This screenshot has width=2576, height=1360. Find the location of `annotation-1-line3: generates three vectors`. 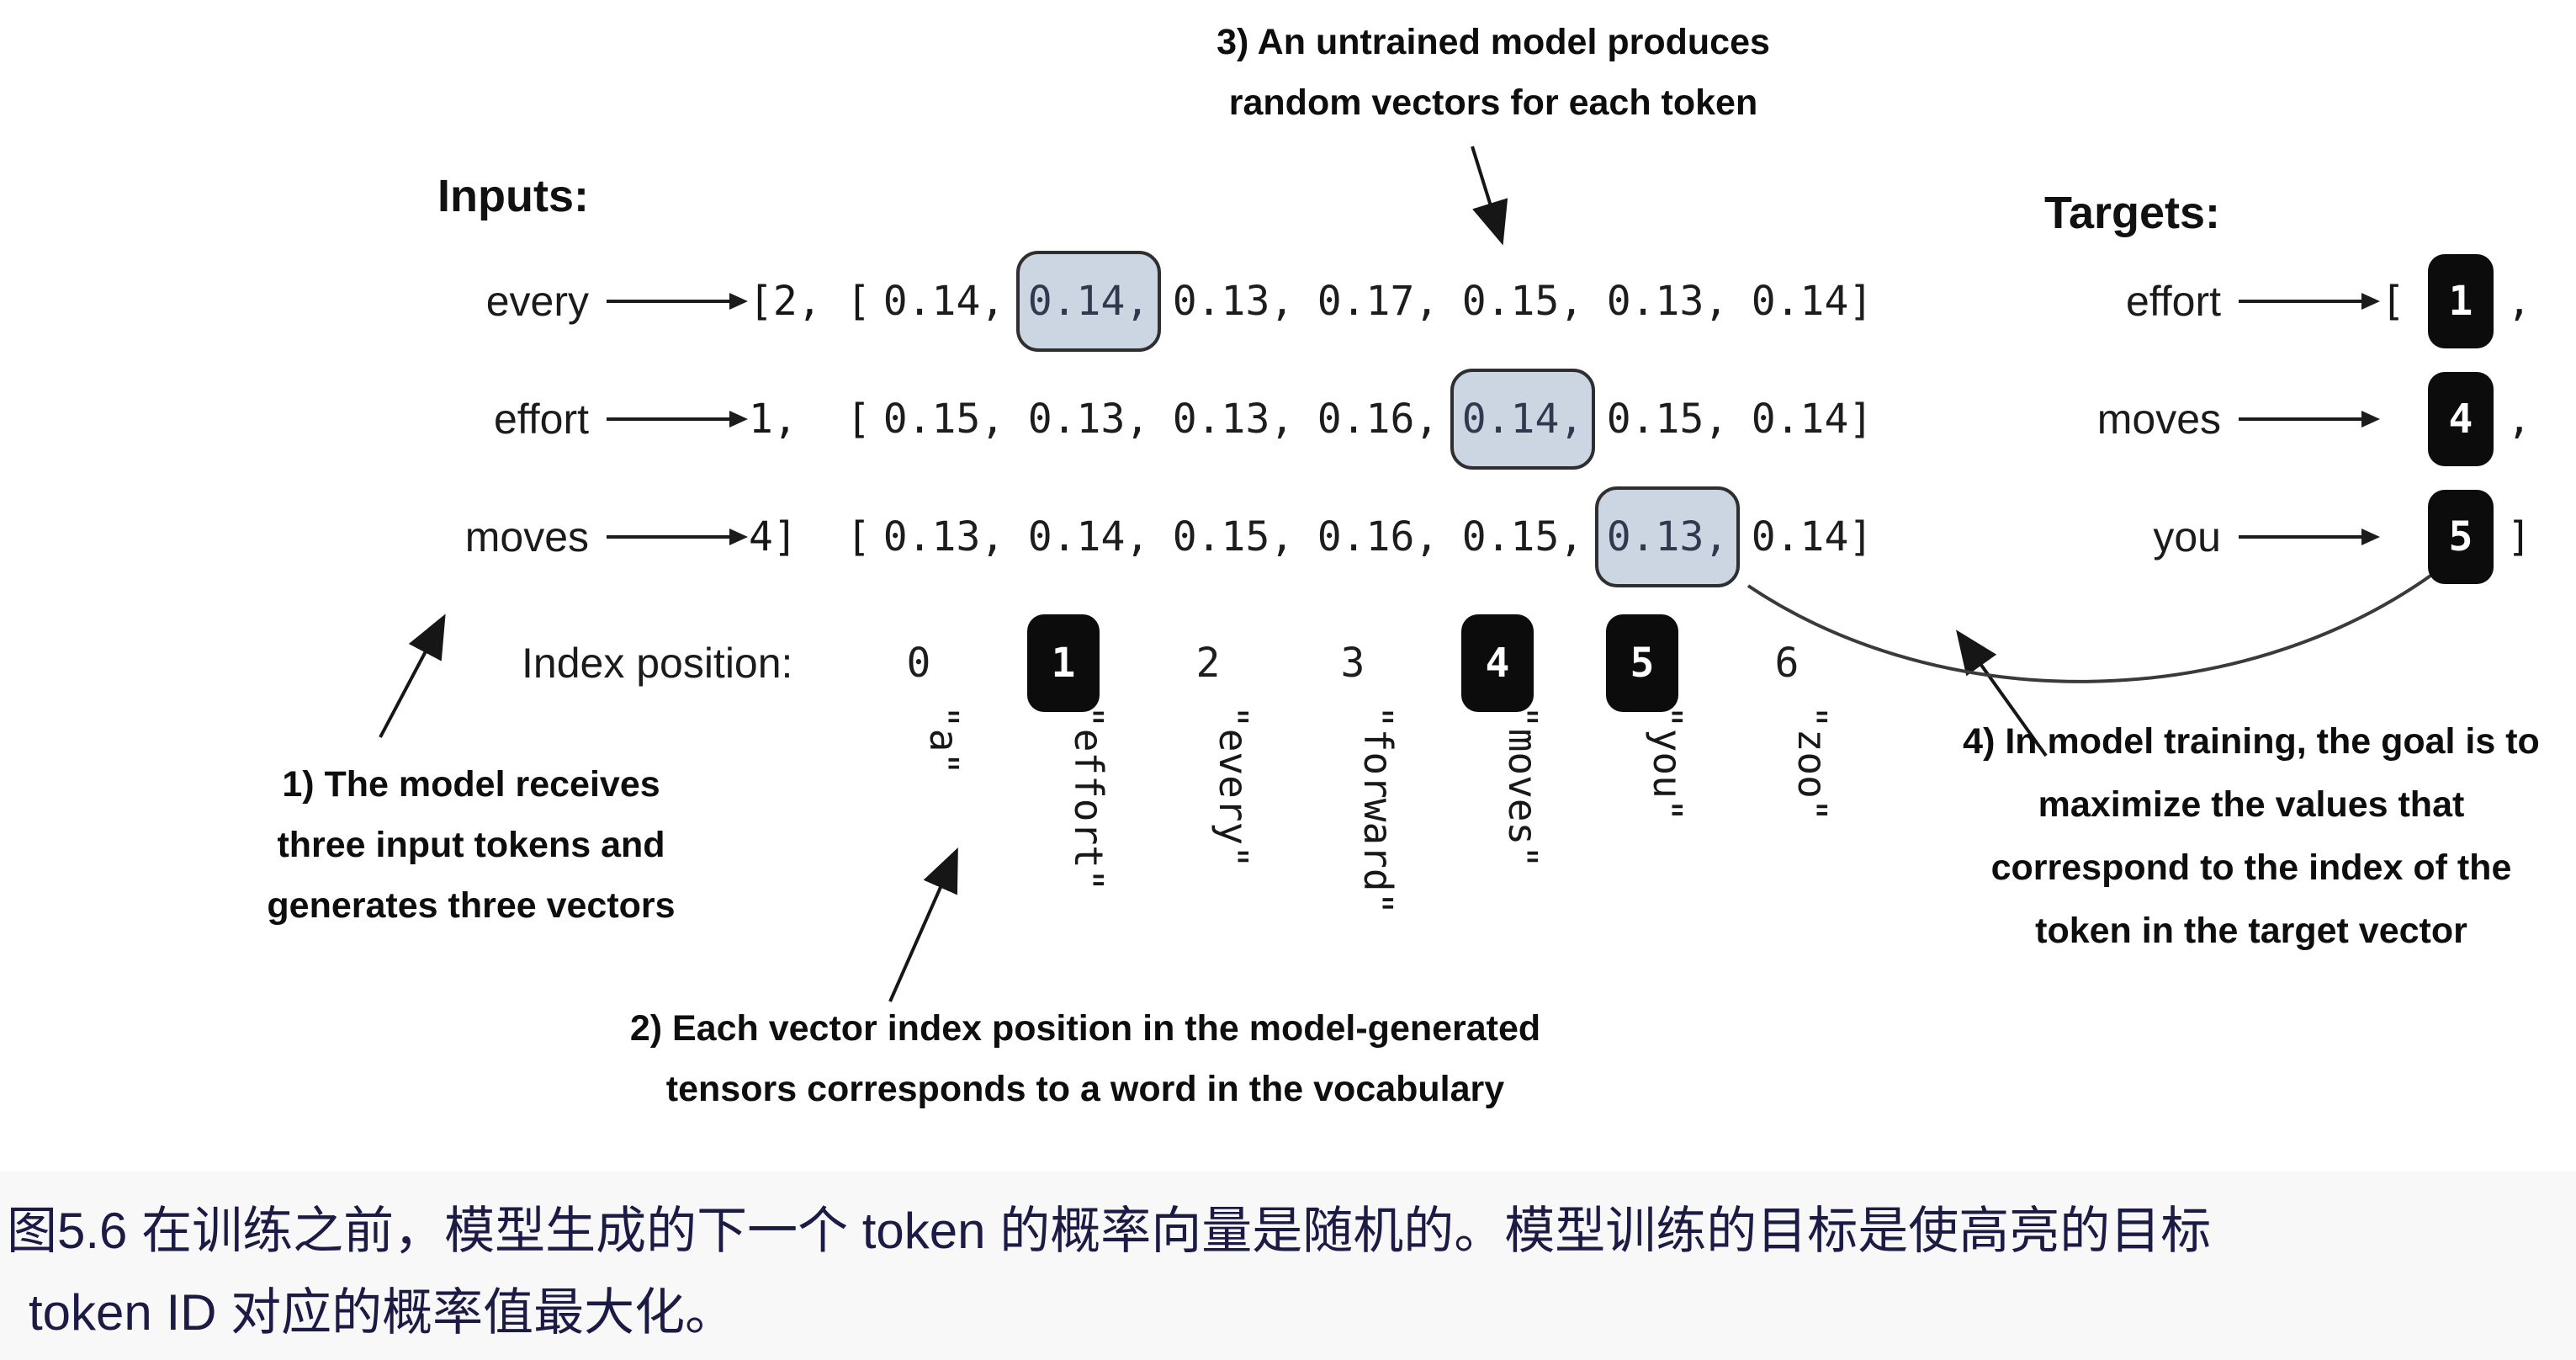

annotation-1-line3: generates three vectors is located at coordinates (472, 905).